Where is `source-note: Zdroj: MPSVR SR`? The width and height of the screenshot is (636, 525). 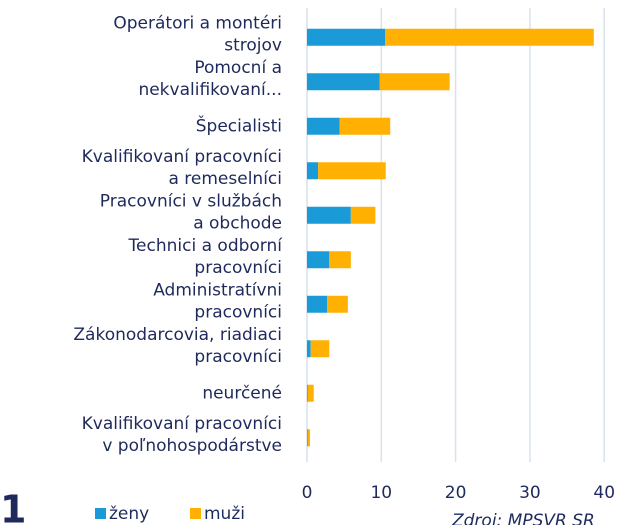 source-note: Zdroj: MPSVR SR is located at coordinates (523, 518).